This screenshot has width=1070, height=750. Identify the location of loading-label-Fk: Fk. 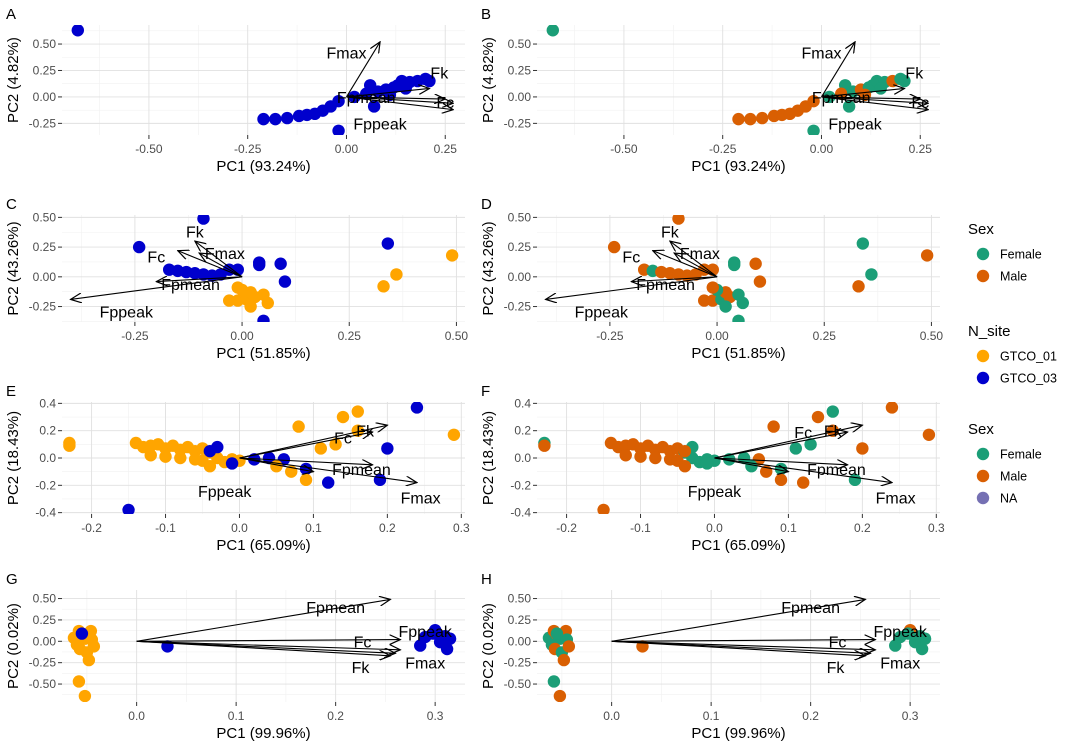
(195, 233).